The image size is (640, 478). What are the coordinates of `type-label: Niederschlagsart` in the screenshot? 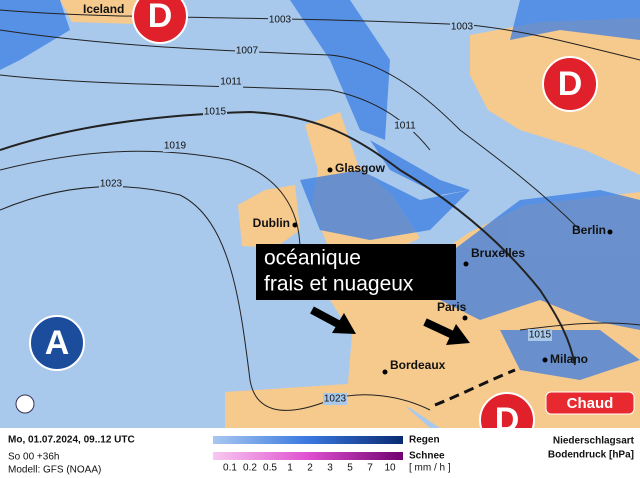 It's located at (594, 441).